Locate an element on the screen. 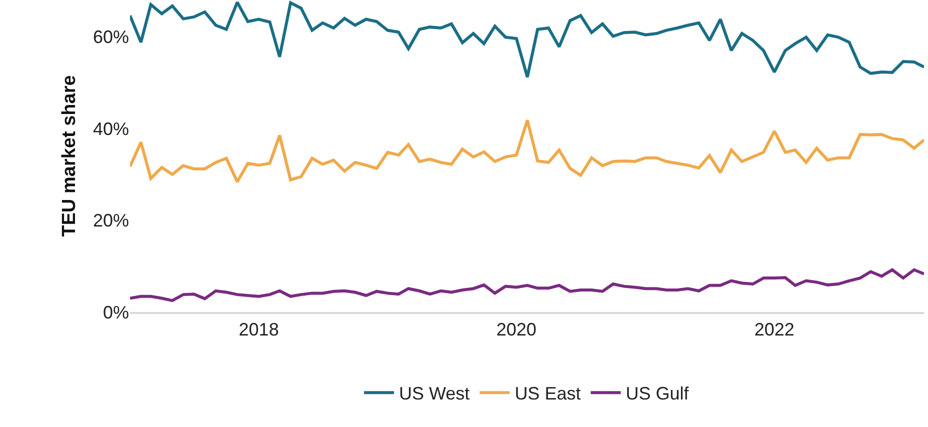 This screenshot has height=427, width=928. y-tick-label: 0% is located at coordinates (115, 312).